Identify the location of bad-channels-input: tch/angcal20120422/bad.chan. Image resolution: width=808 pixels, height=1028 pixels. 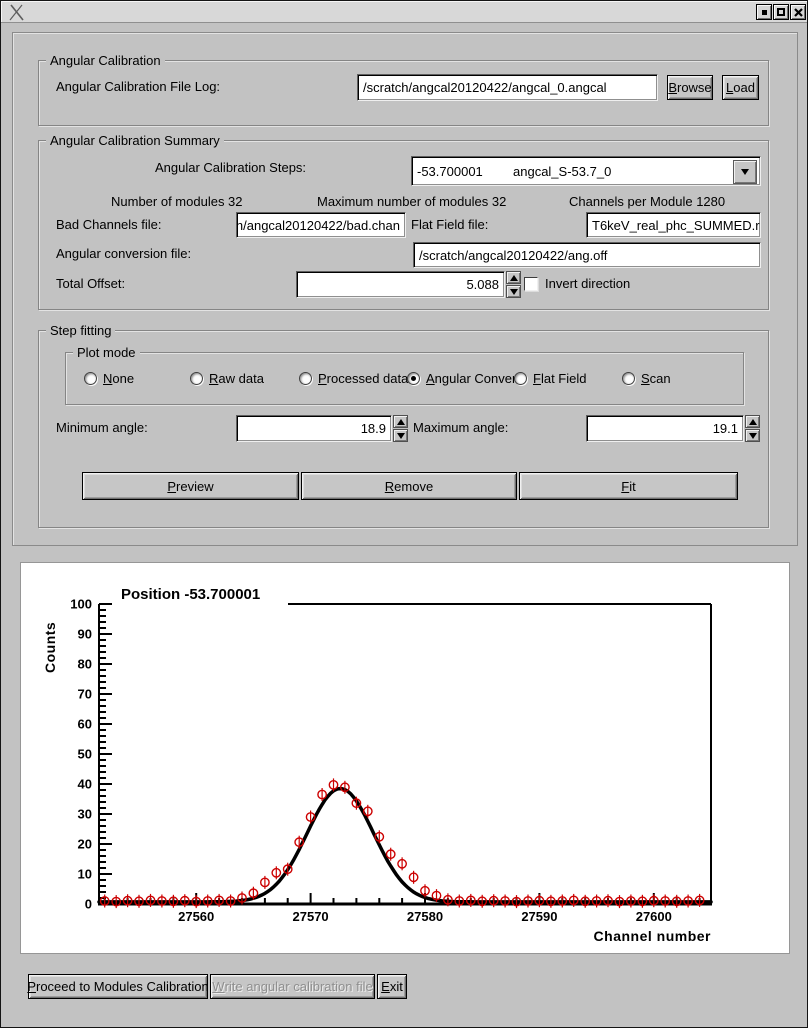
(321, 225).